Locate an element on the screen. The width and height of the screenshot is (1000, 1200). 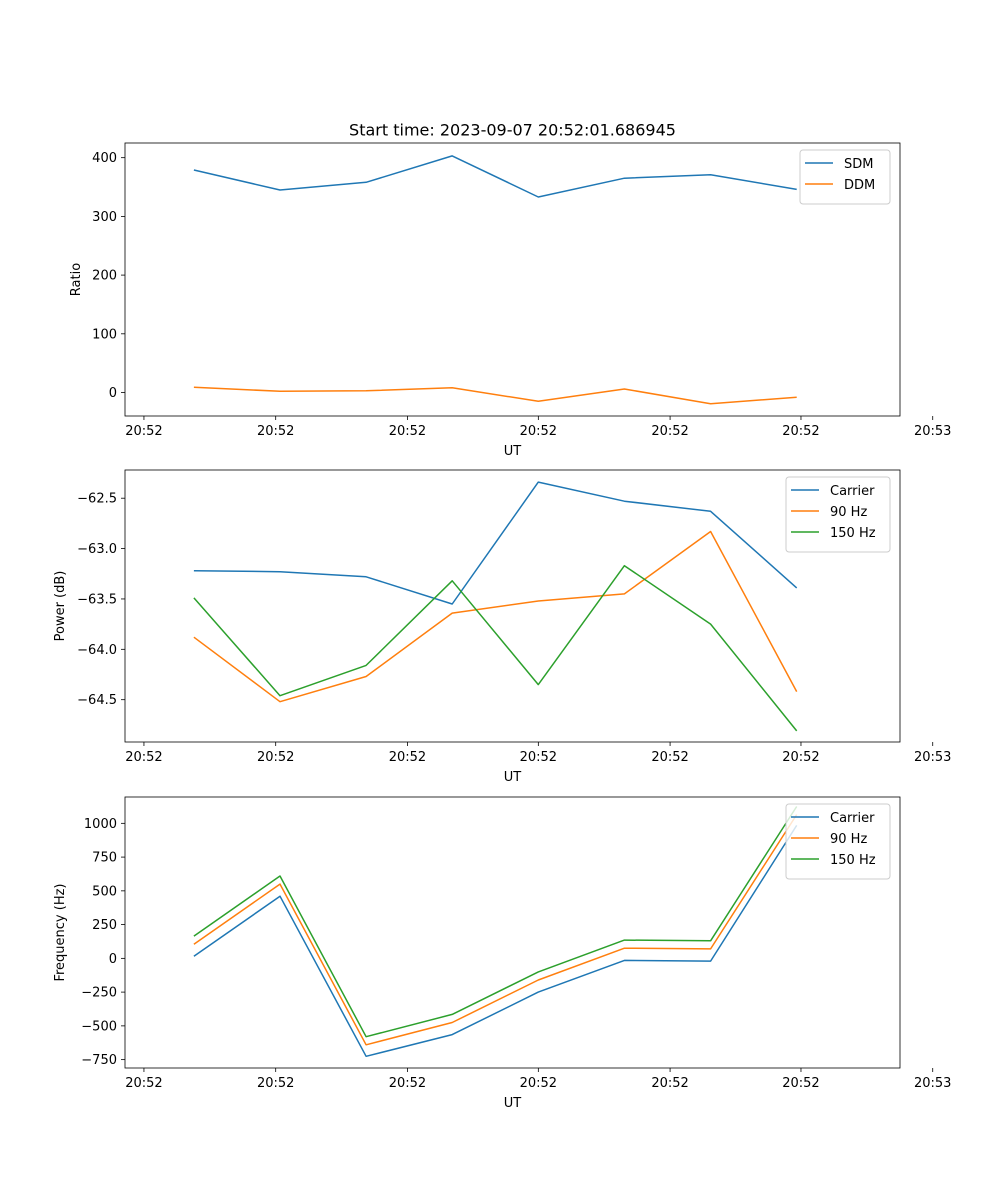
y-tick-label: −63.0 is located at coordinates (97, 549).